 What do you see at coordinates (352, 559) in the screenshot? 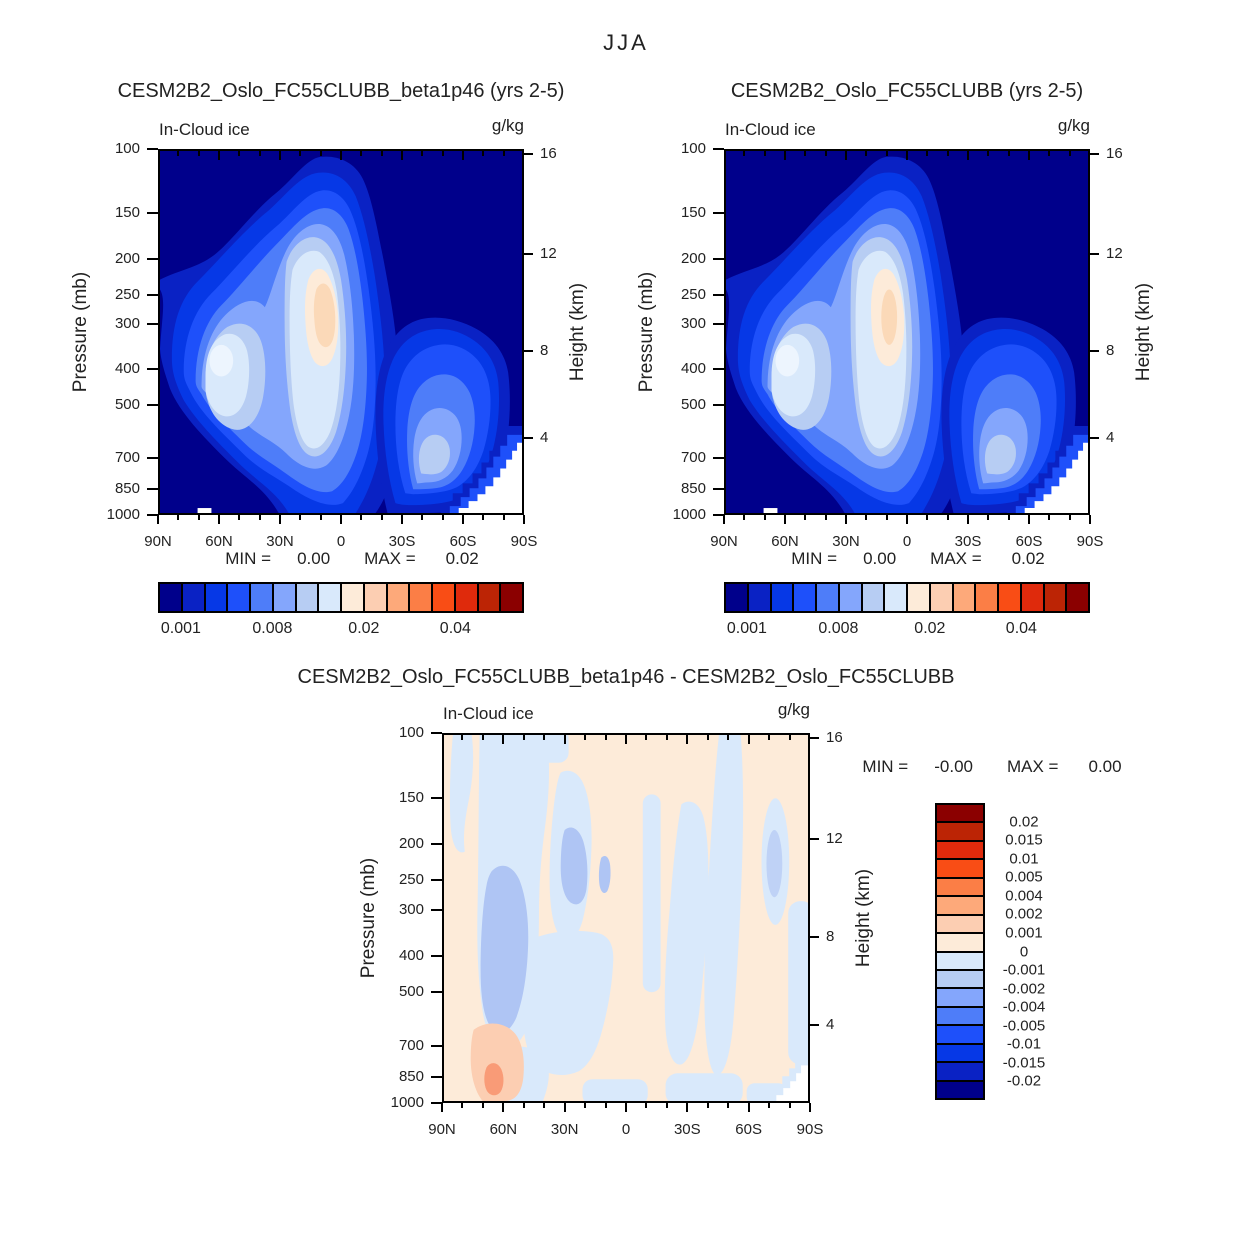
I see `stats-top-left: MIN = 0.00 MAX = 0.02` at bounding box center [352, 559].